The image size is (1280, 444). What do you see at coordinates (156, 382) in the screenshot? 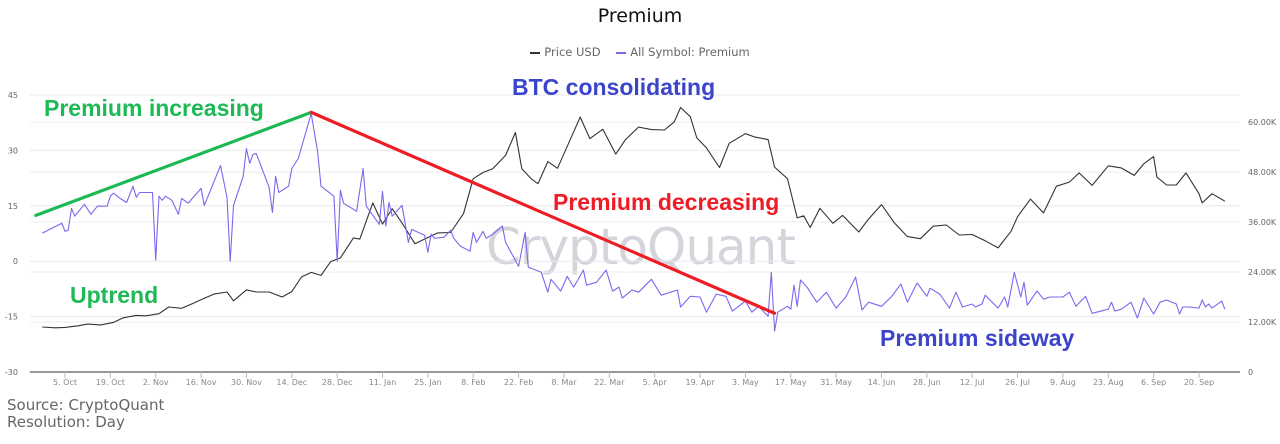
I see `x-tick-label: 2. Nov` at bounding box center [156, 382].